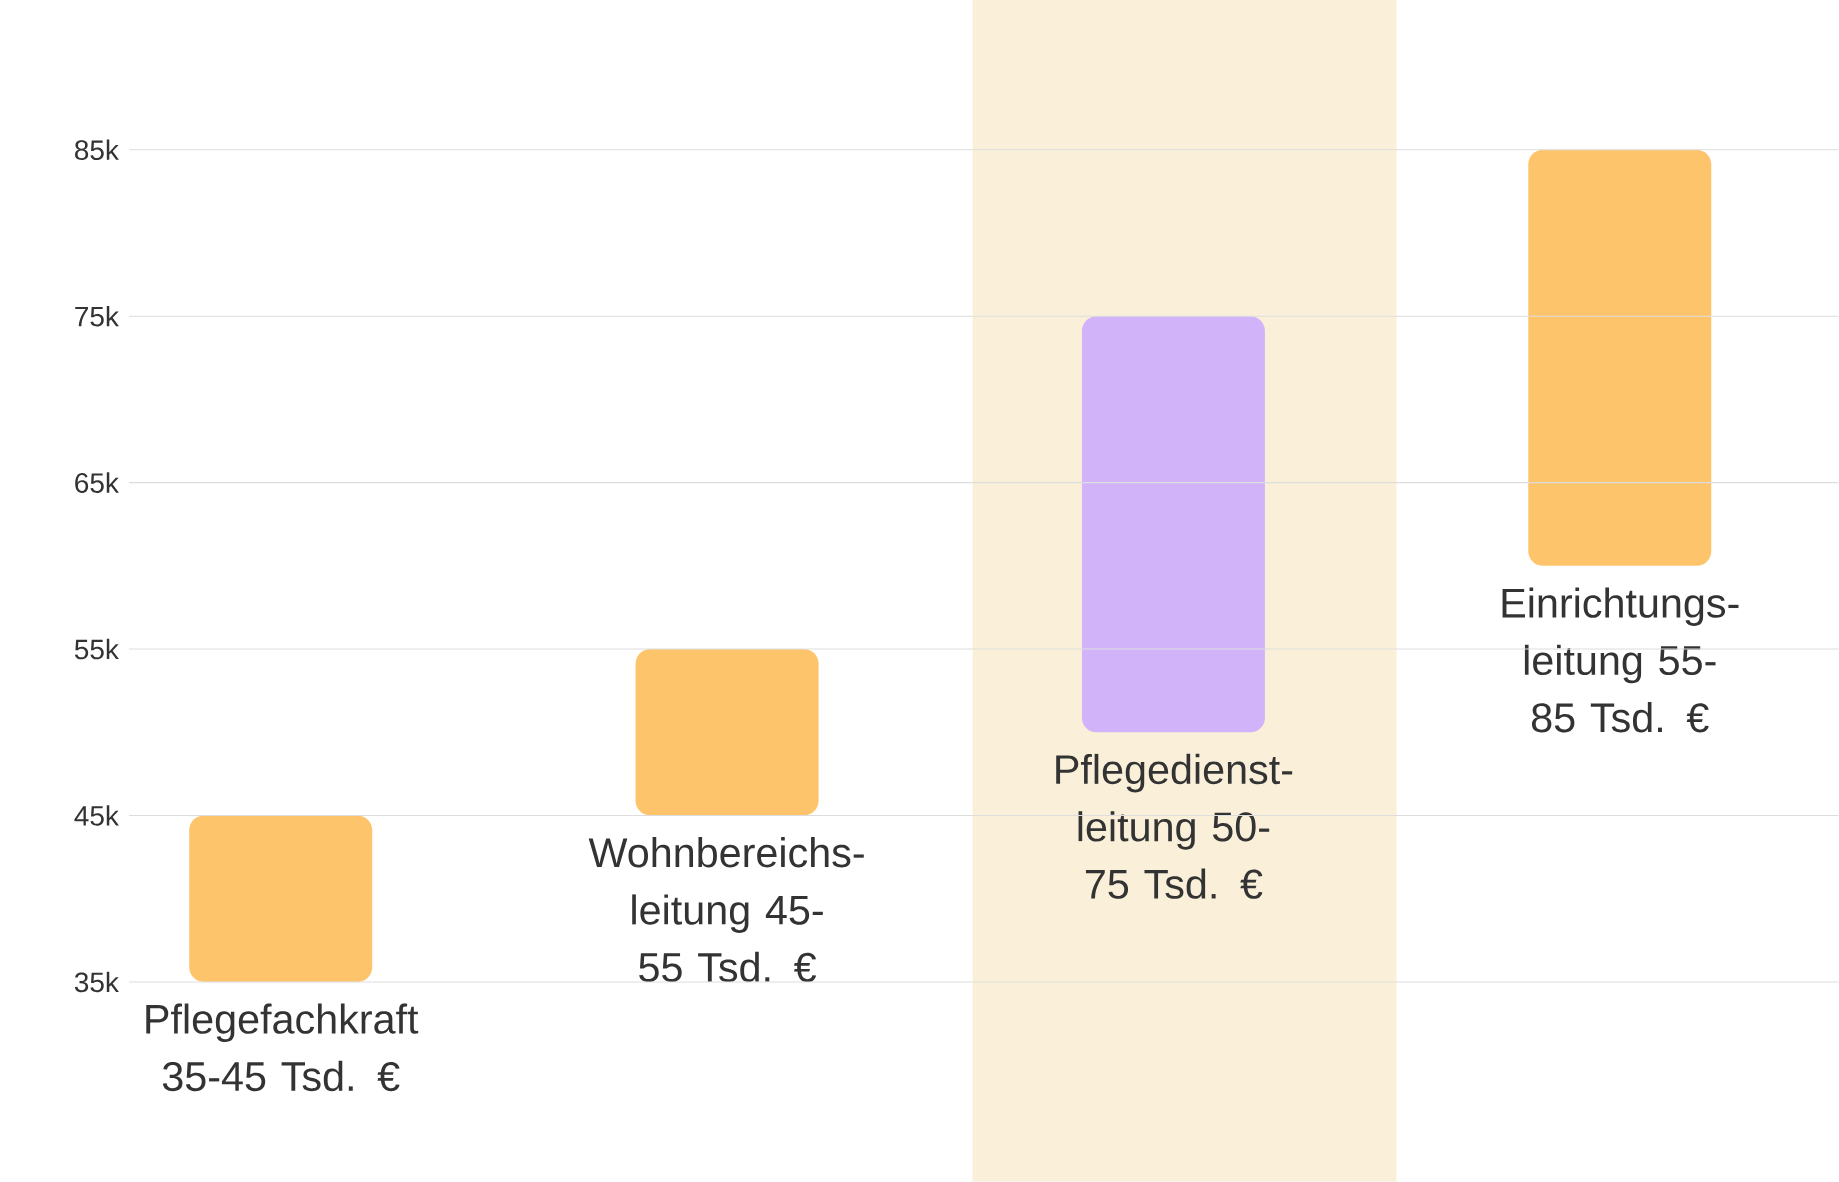 The height and width of the screenshot is (1182, 1839). What do you see at coordinates (96, 815) in the screenshot?
I see `y-tick-label: 45k` at bounding box center [96, 815].